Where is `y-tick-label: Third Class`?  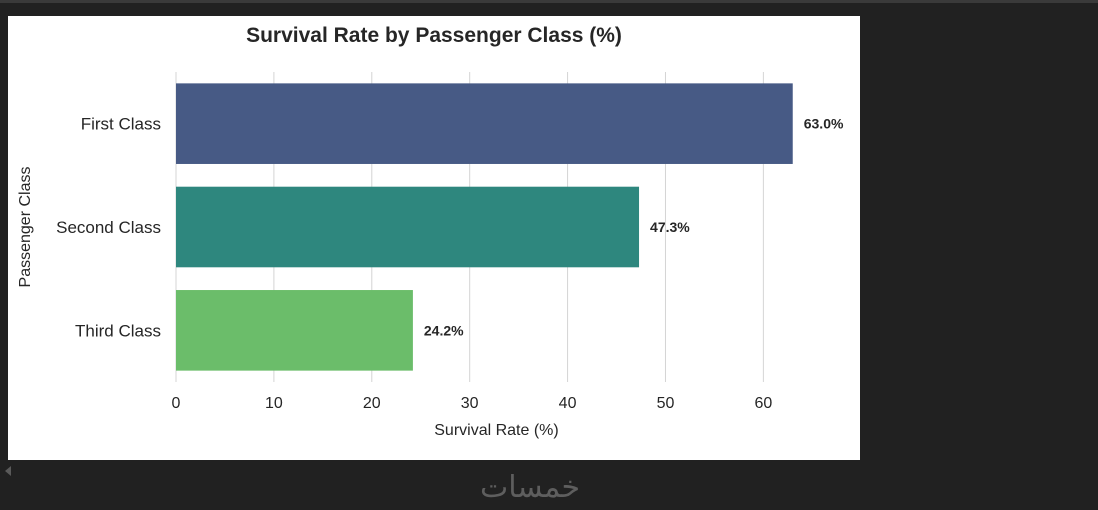
y-tick-label: Third Class is located at coordinates (118, 330).